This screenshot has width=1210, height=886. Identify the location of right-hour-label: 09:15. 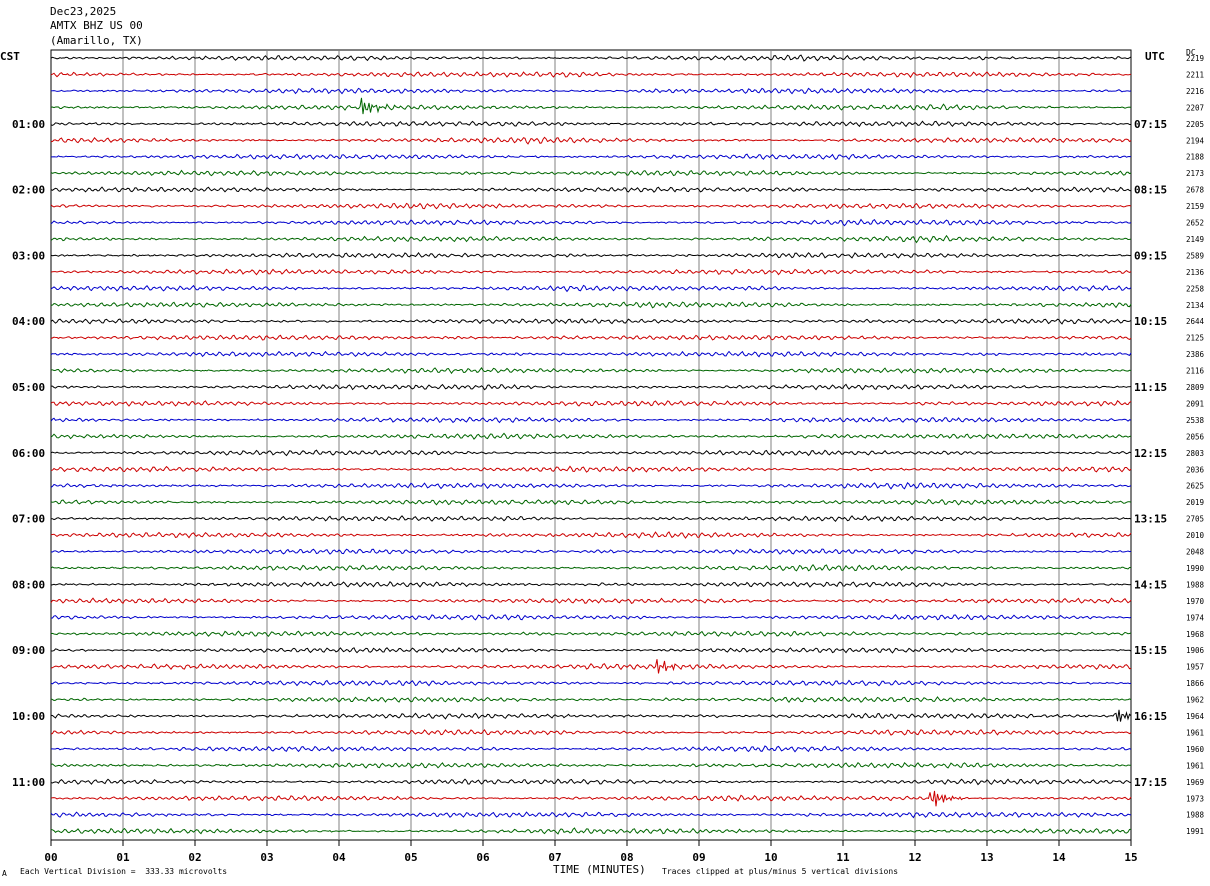
(1150, 255).